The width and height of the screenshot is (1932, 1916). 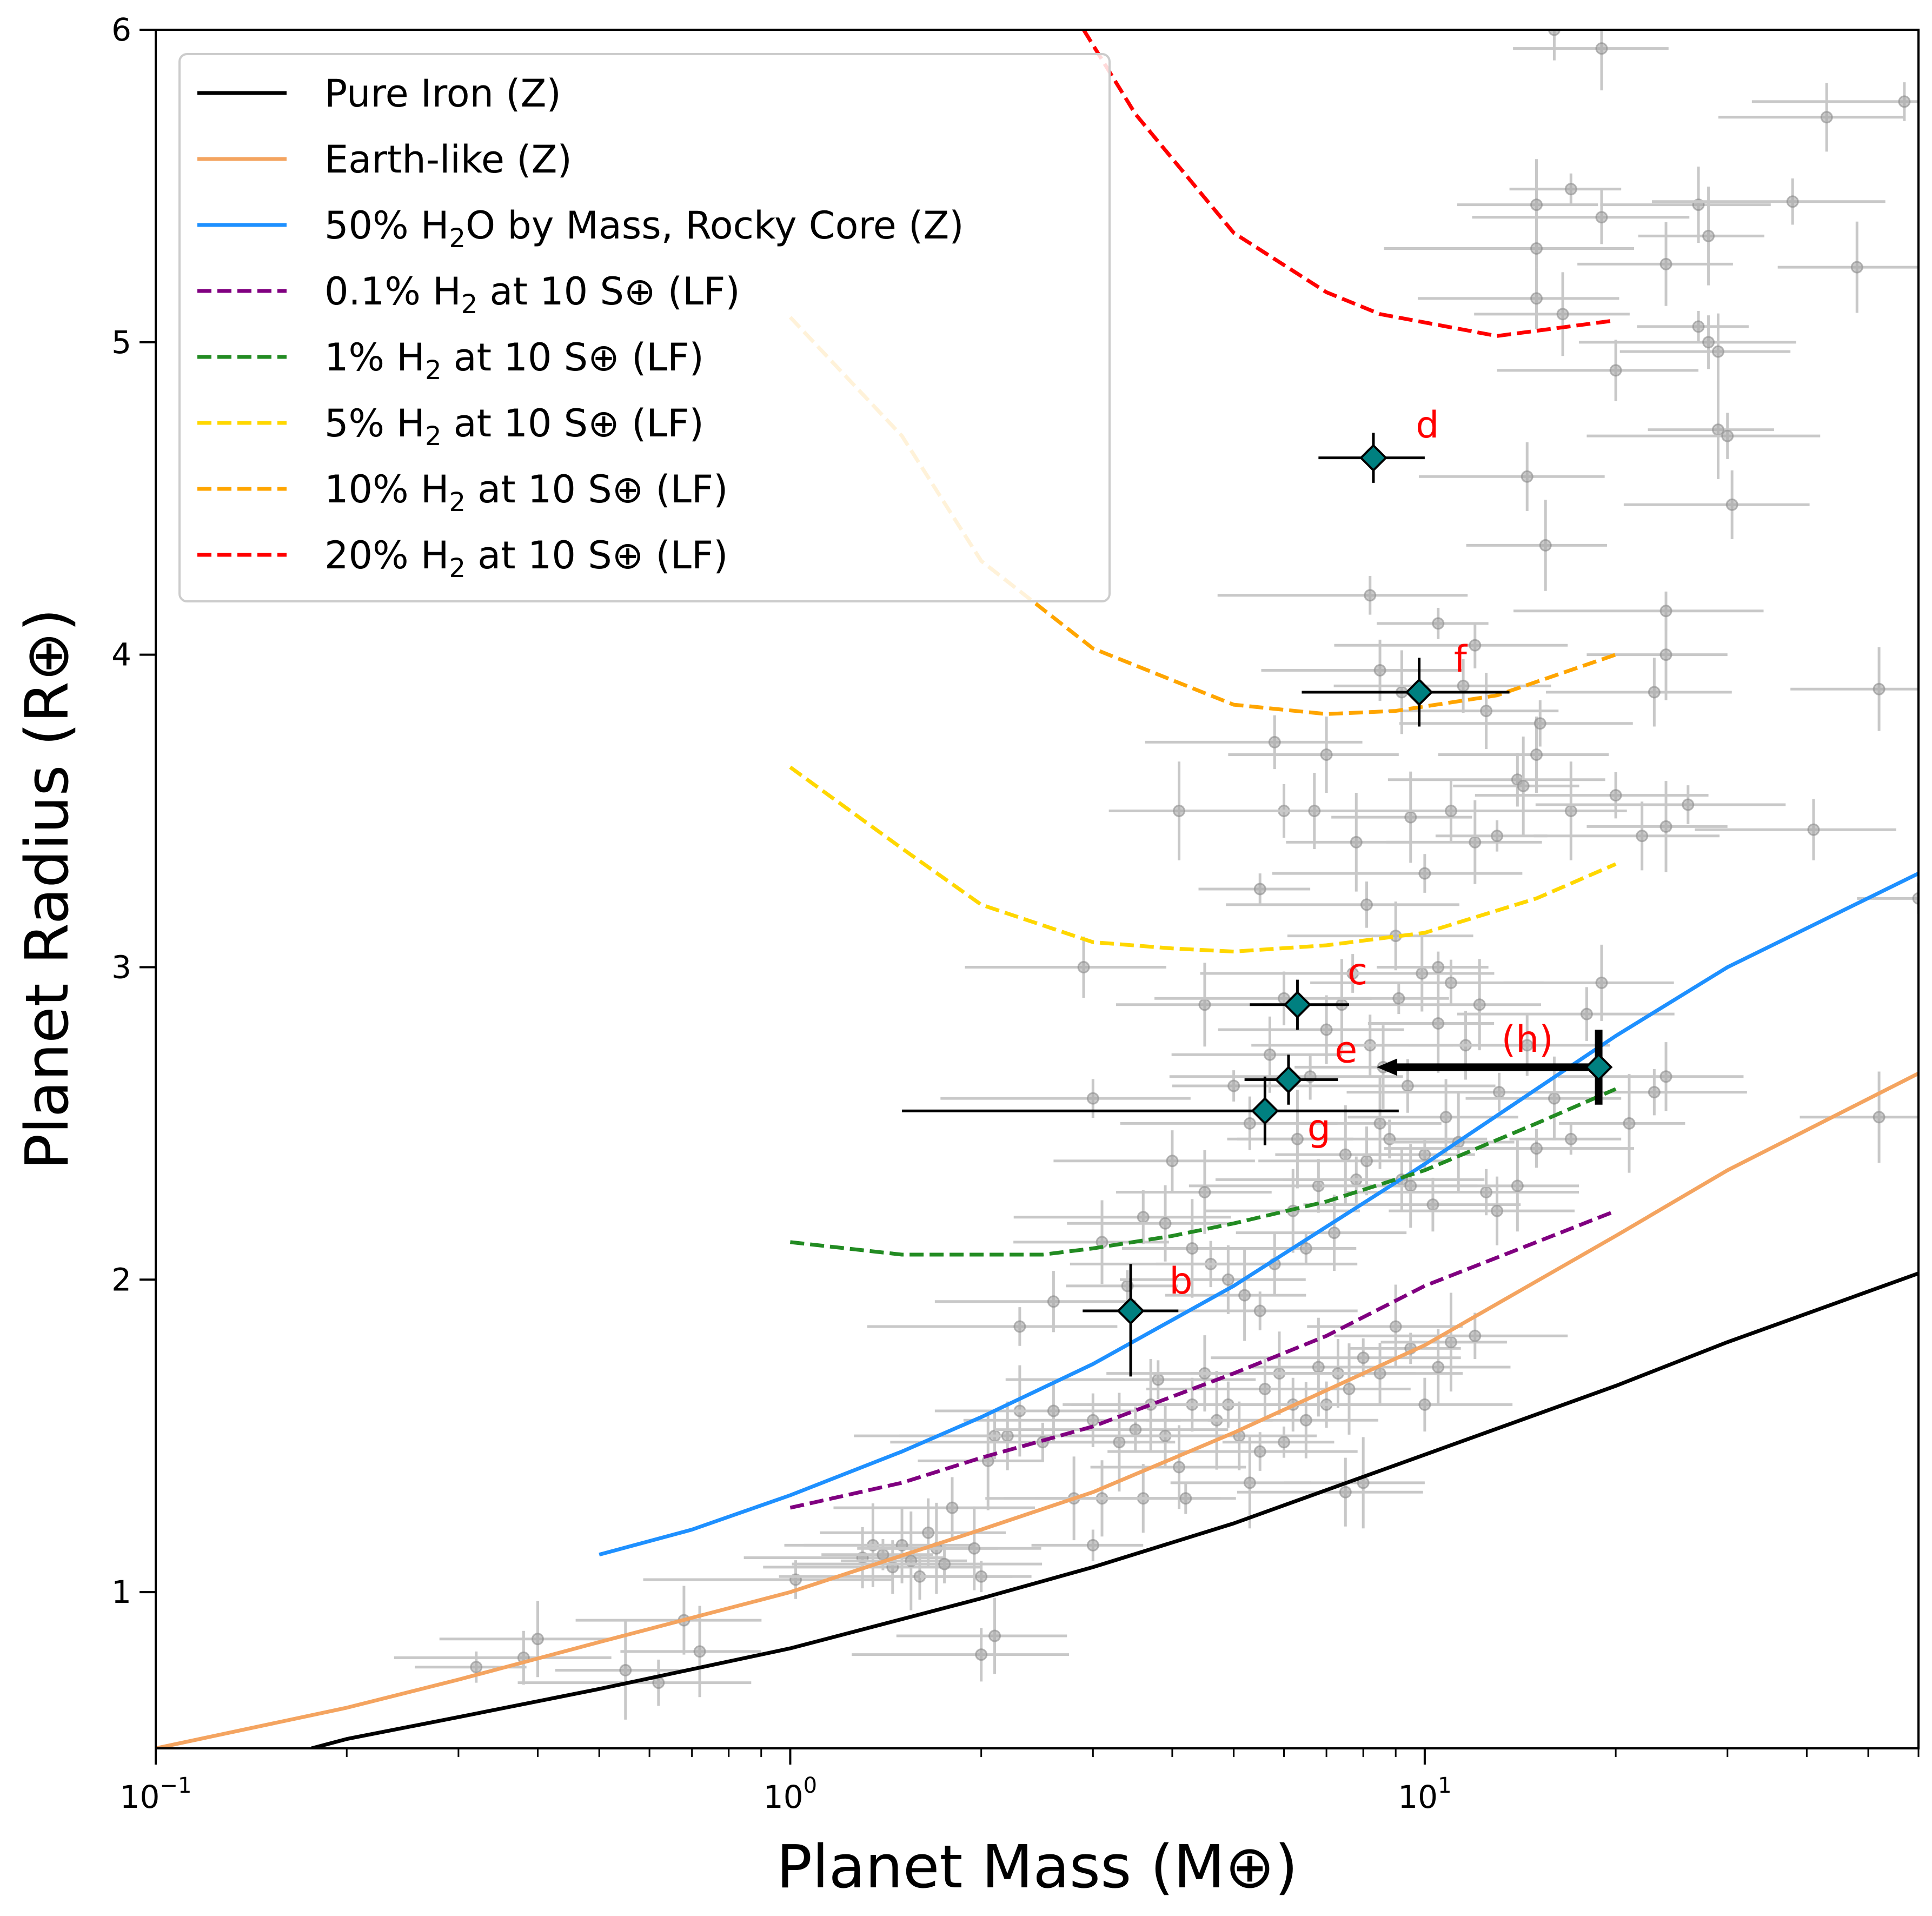 What do you see at coordinates (1037, 1867) in the screenshot?
I see `x-axis-title: Planet Mass (M⊕)` at bounding box center [1037, 1867].